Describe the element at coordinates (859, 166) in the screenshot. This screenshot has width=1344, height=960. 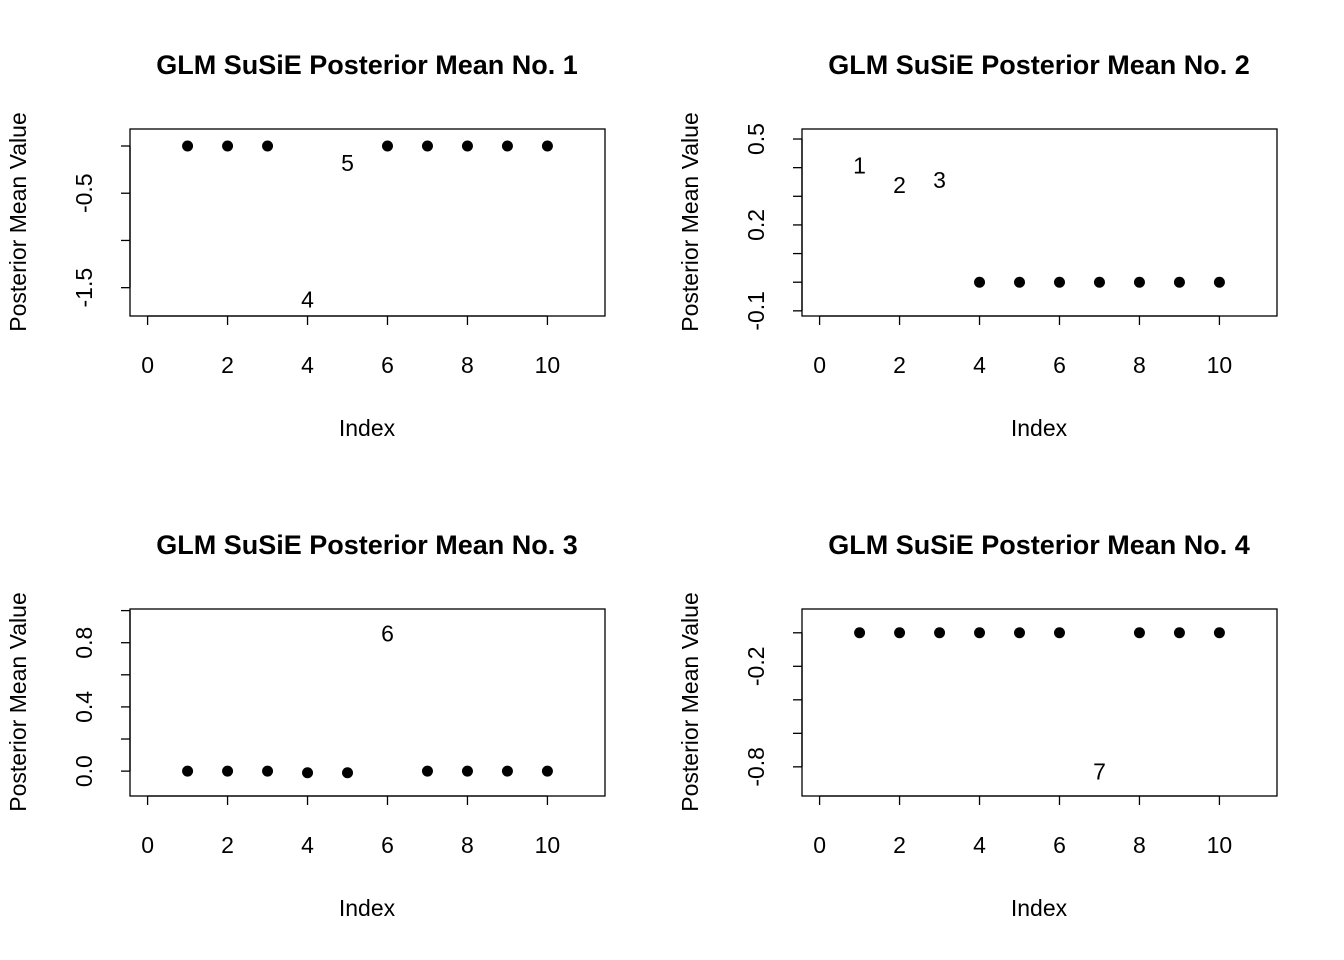
I see `point-label: 1` at that location.